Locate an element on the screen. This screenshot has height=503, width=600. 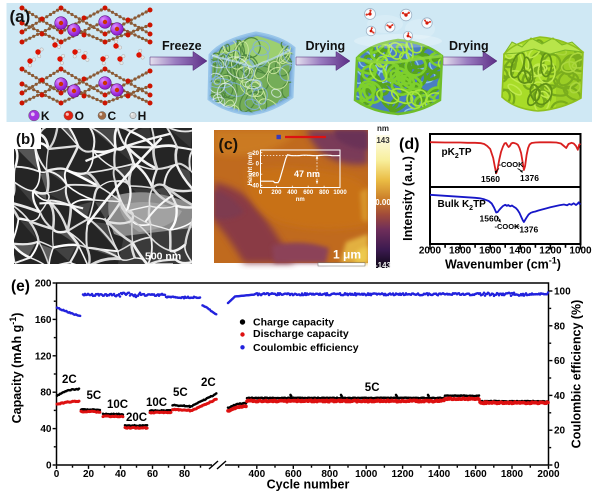
svg-text: K is located at coordinates (45, 116).